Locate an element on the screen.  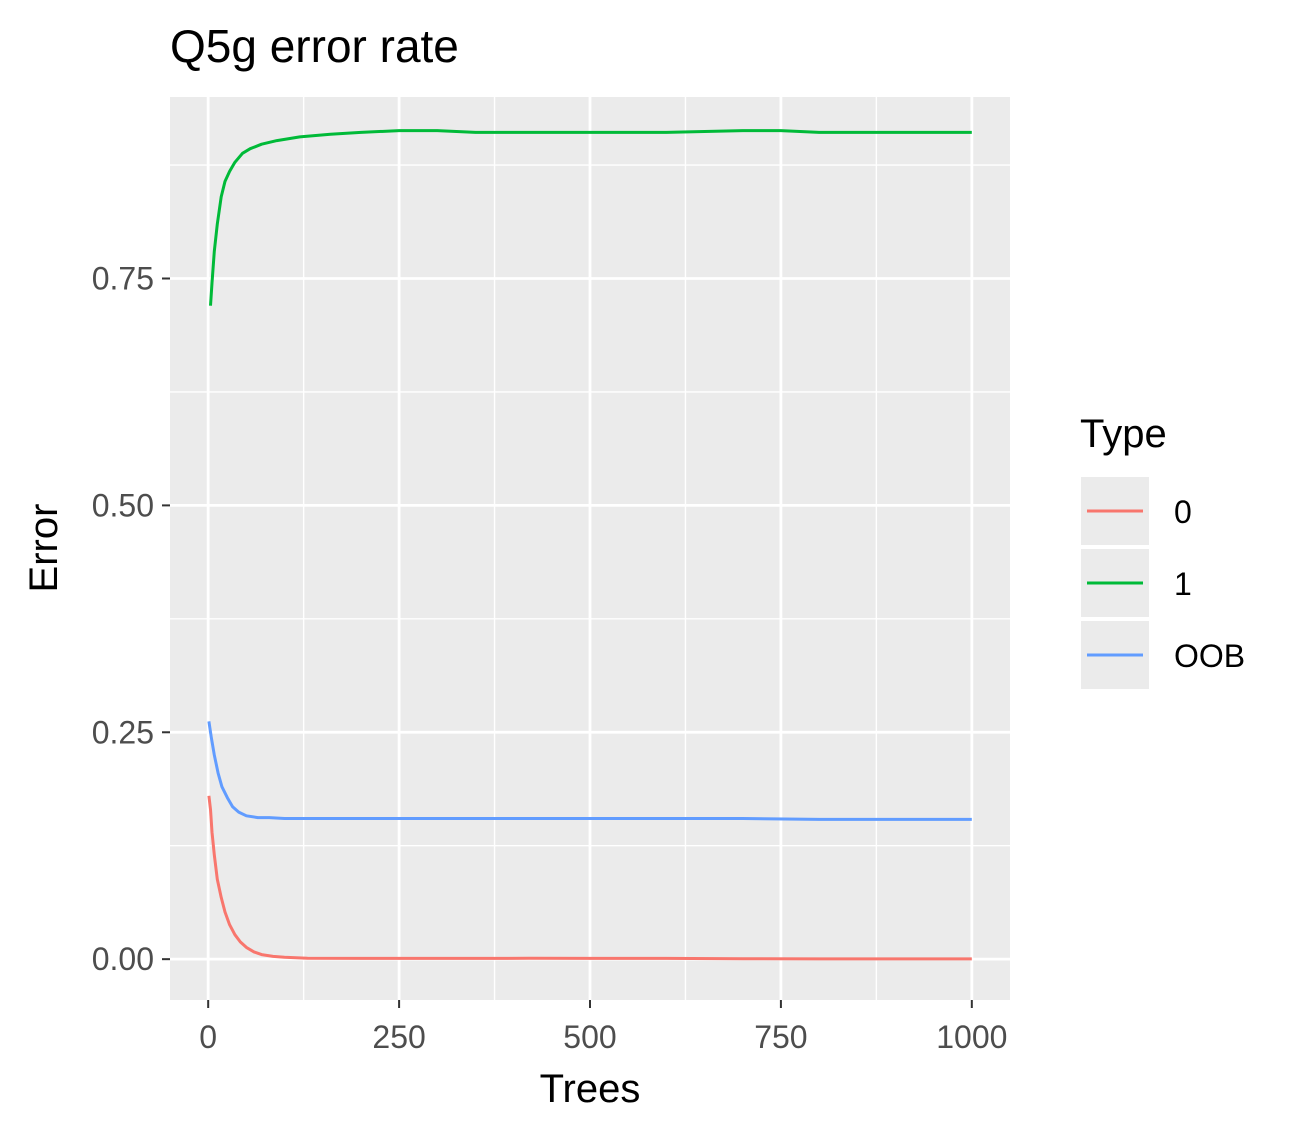
legend-label: 0 is located at coordinates (1183, 512).